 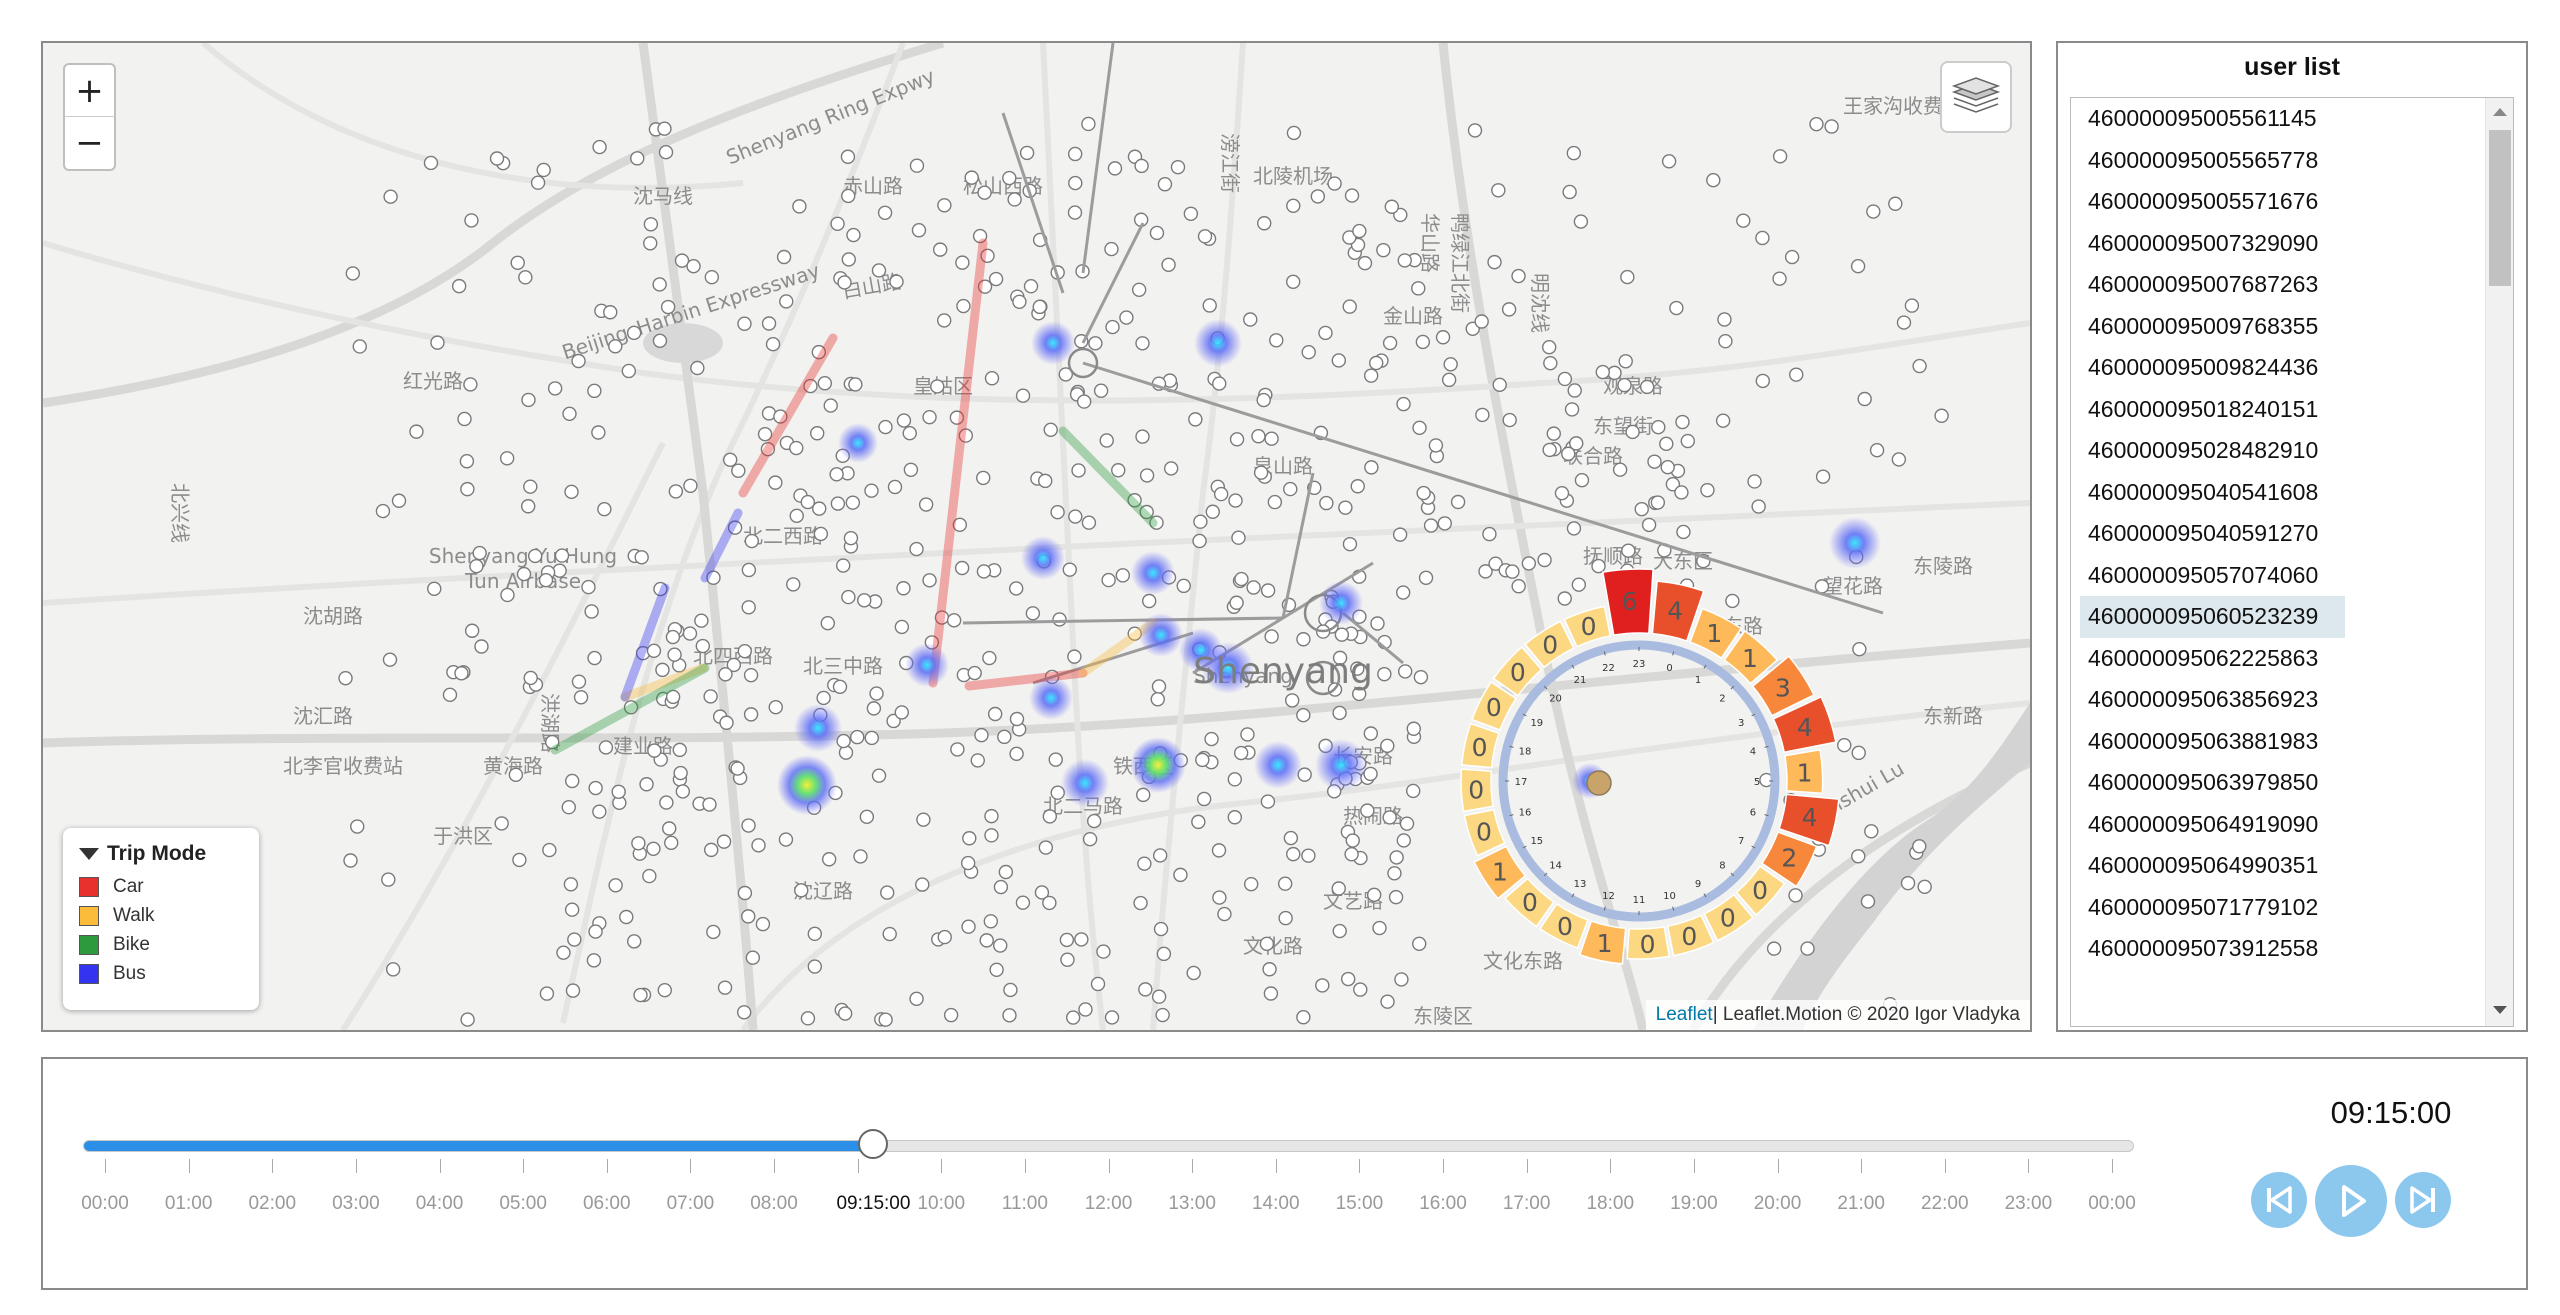 I want to click on step-backward-icon, so click(x=2279, y=1200).